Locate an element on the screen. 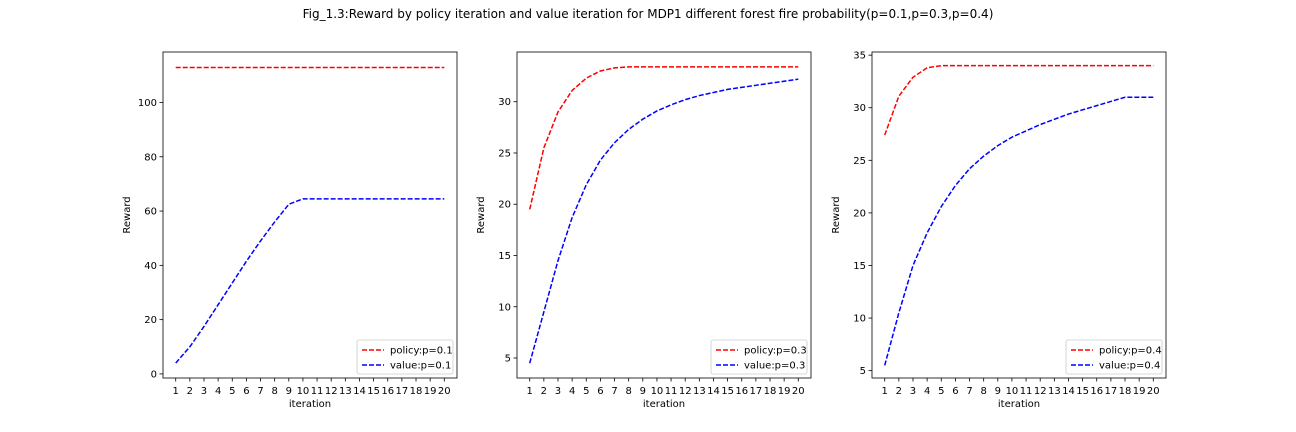  legend-entry: policy:p=0.1 is located at coordinates (421, 351).